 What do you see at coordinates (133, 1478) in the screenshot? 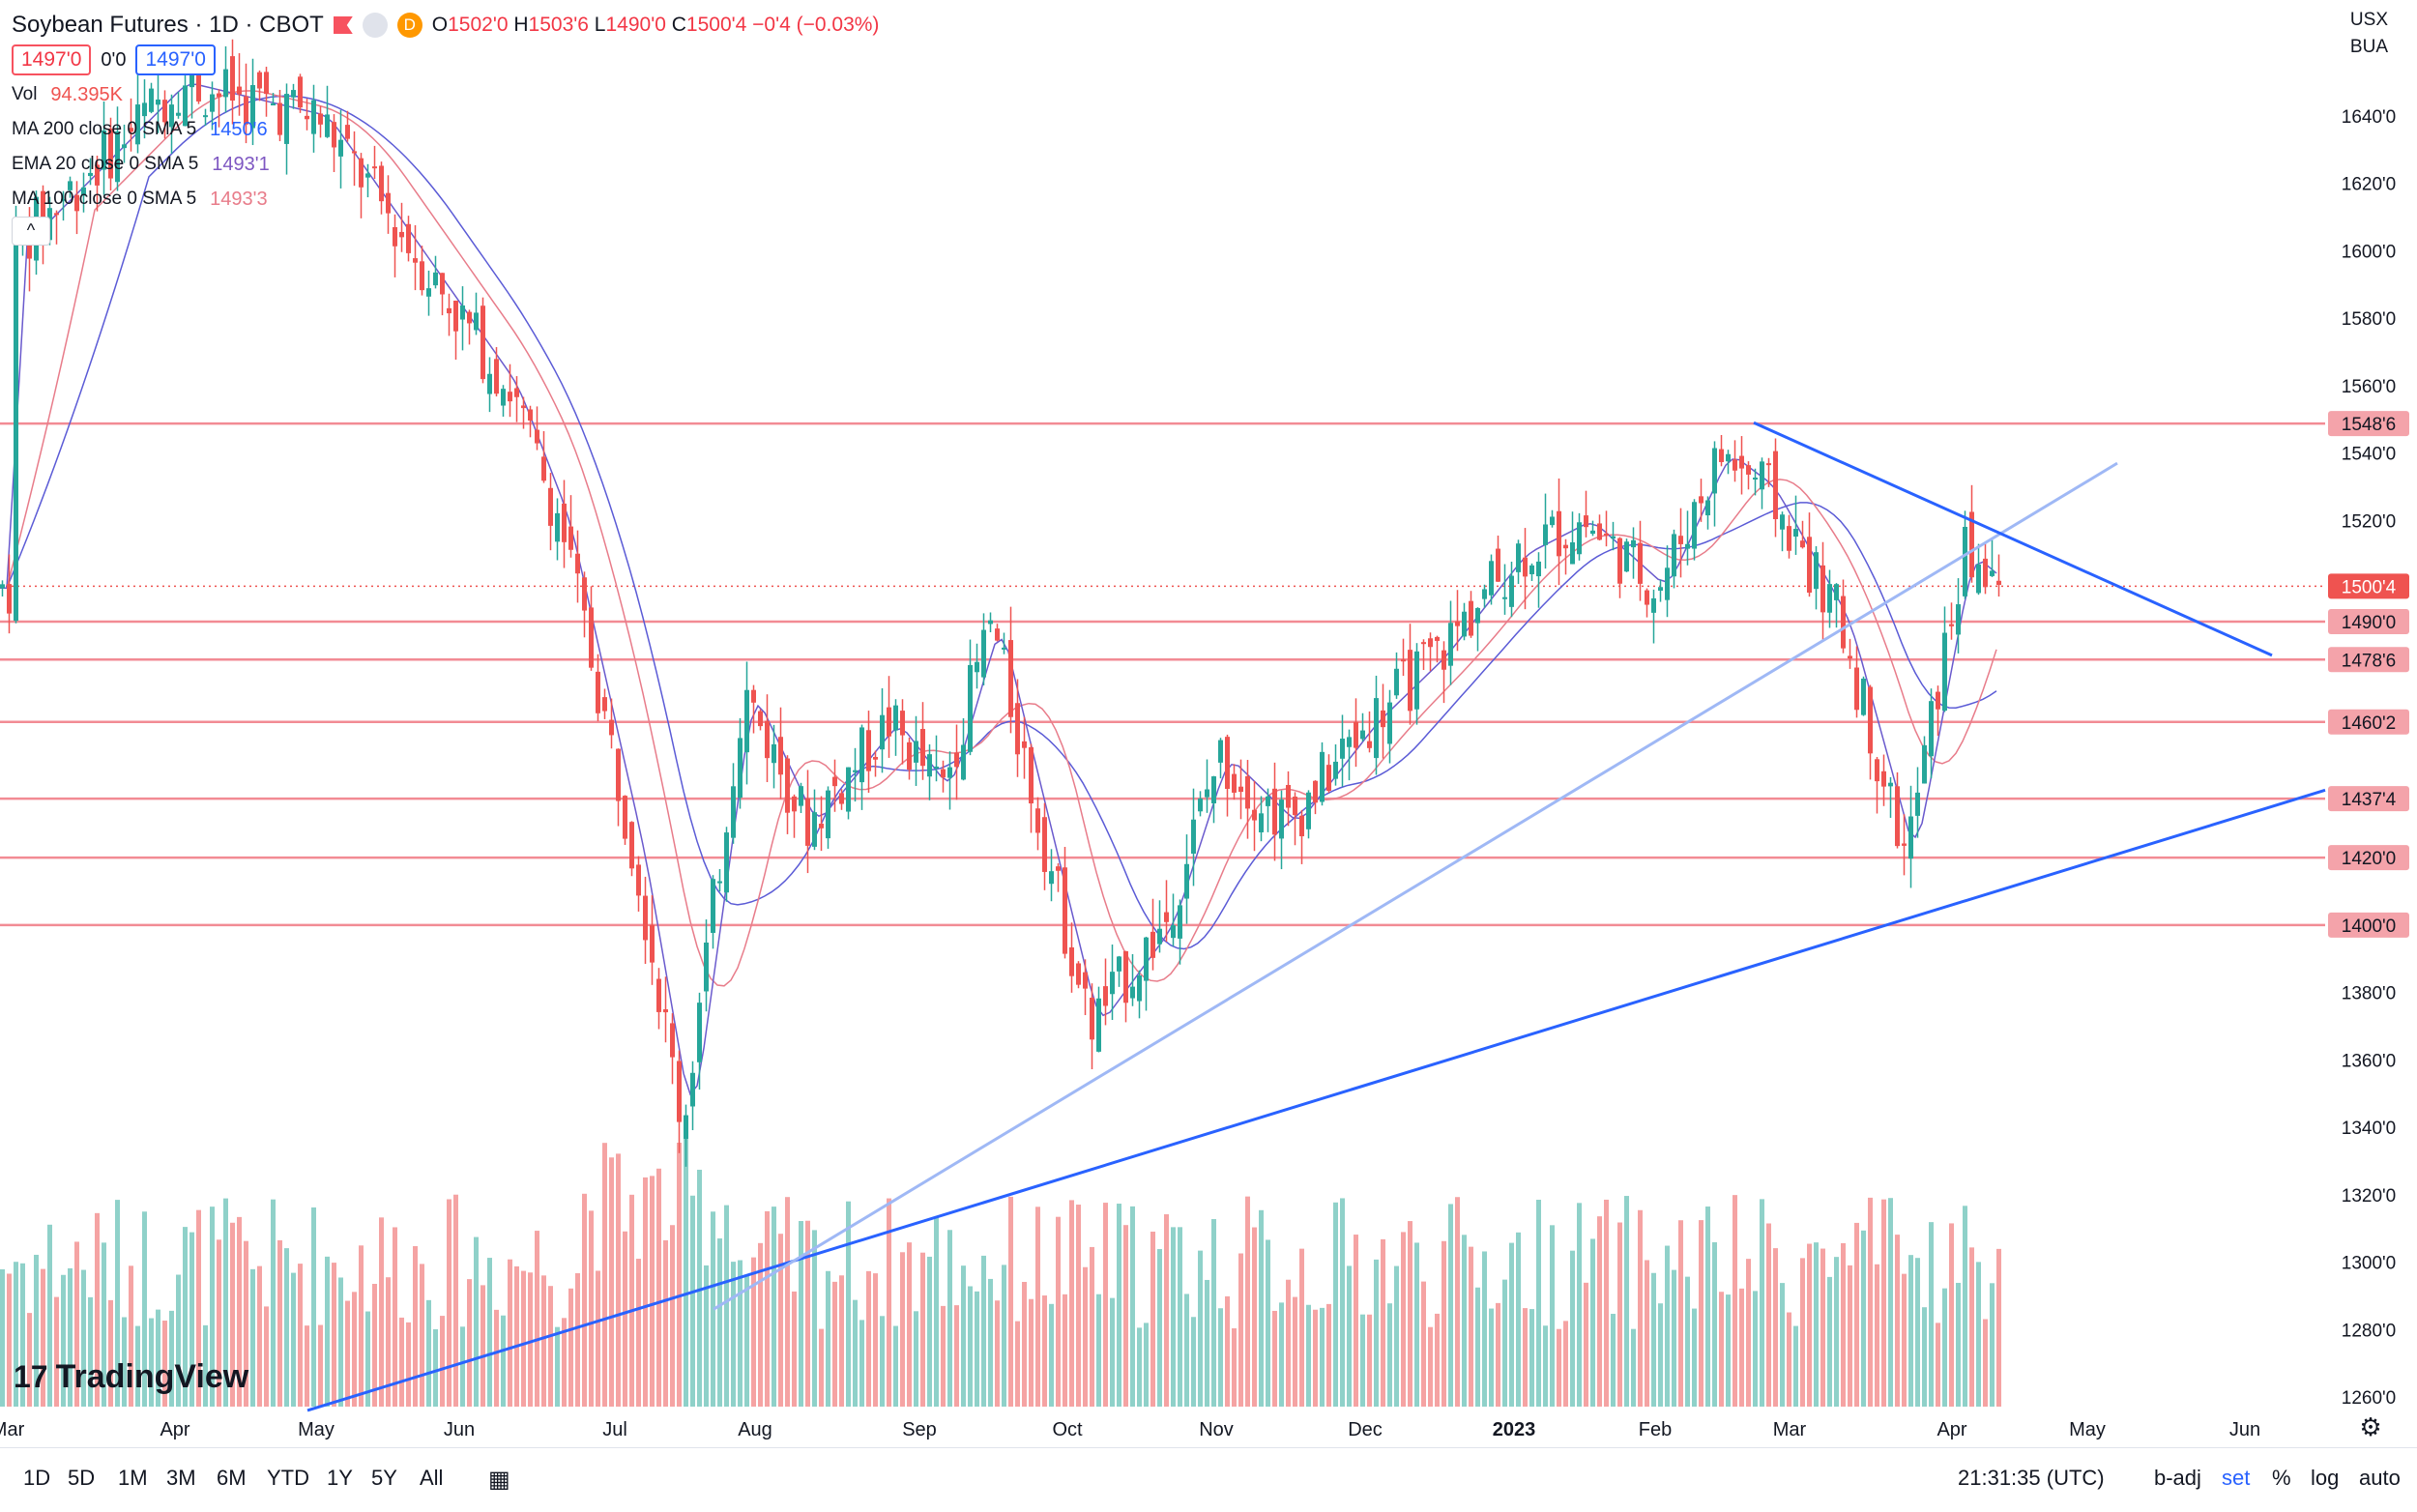
I see `range-1m: 1M` at bounding box center [133, 1478].